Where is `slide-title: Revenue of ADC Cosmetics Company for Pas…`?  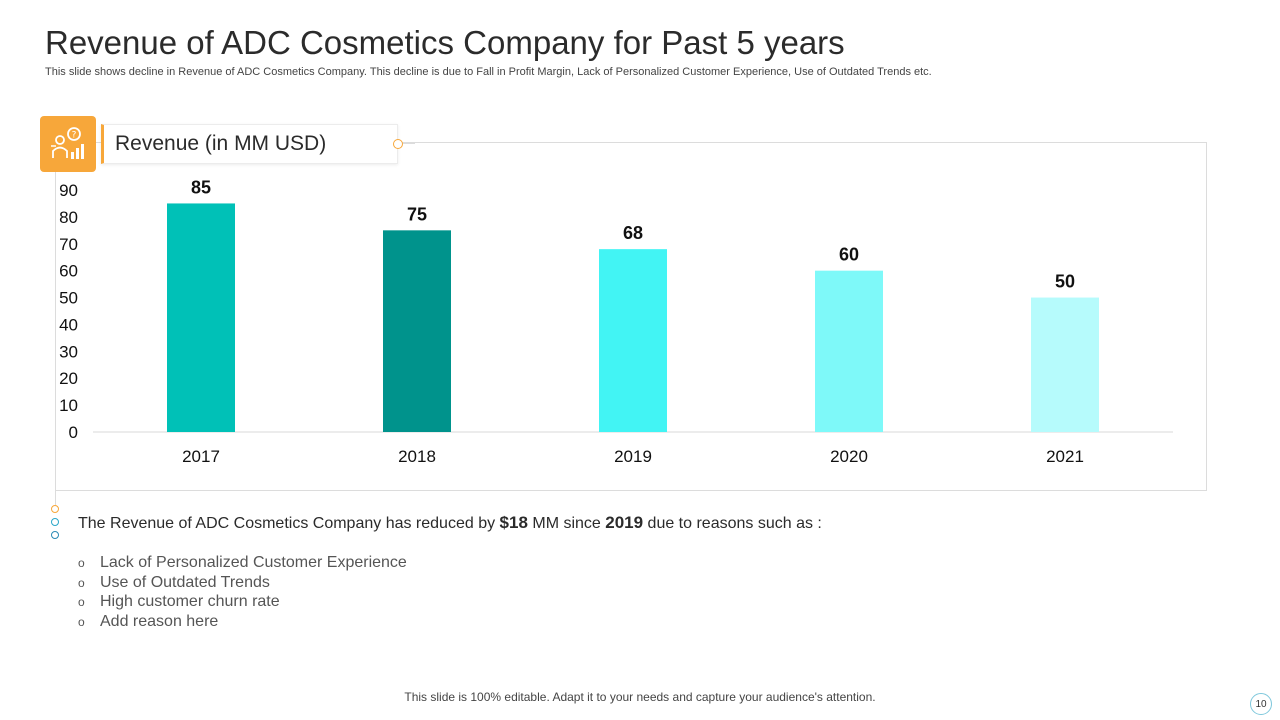
slide-title: Revenue of ADC Cosmetics Company for Pas… is located at coordinates (445, 42).